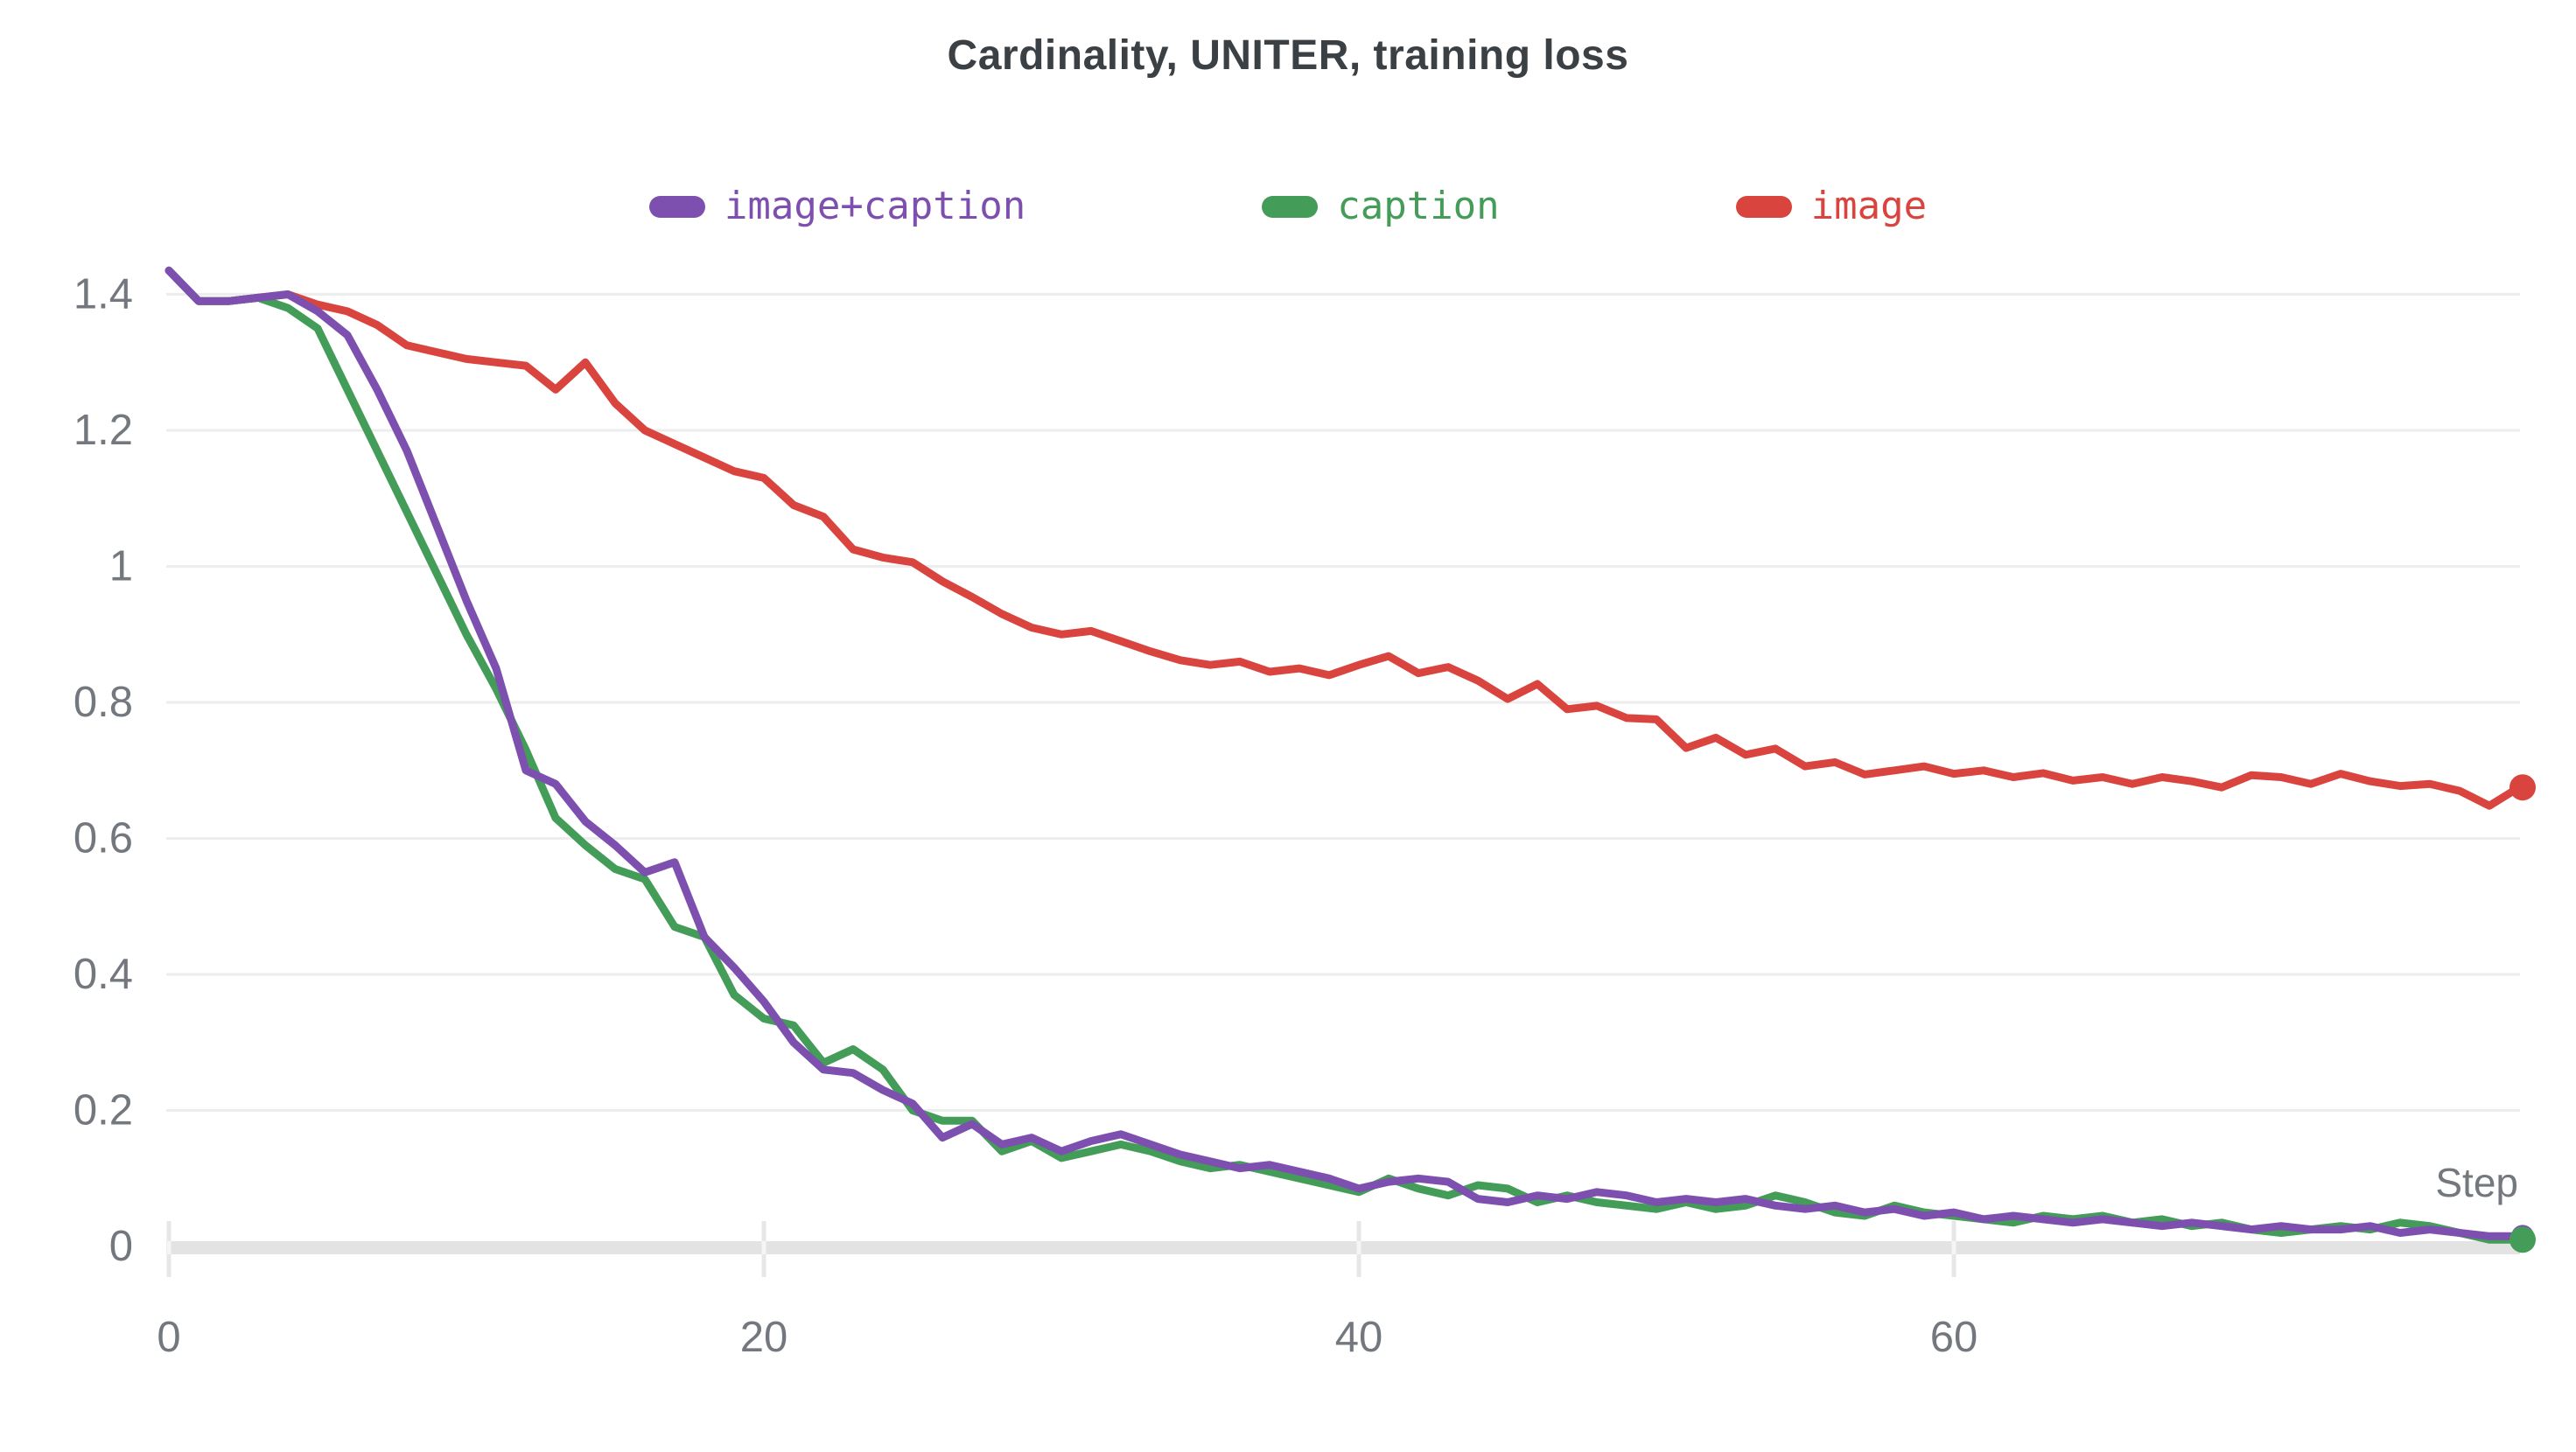 The height and width of the screenshot is (1452, 2576). I want to click on legend-item-image+caption: image+caption, so click(837, 206).